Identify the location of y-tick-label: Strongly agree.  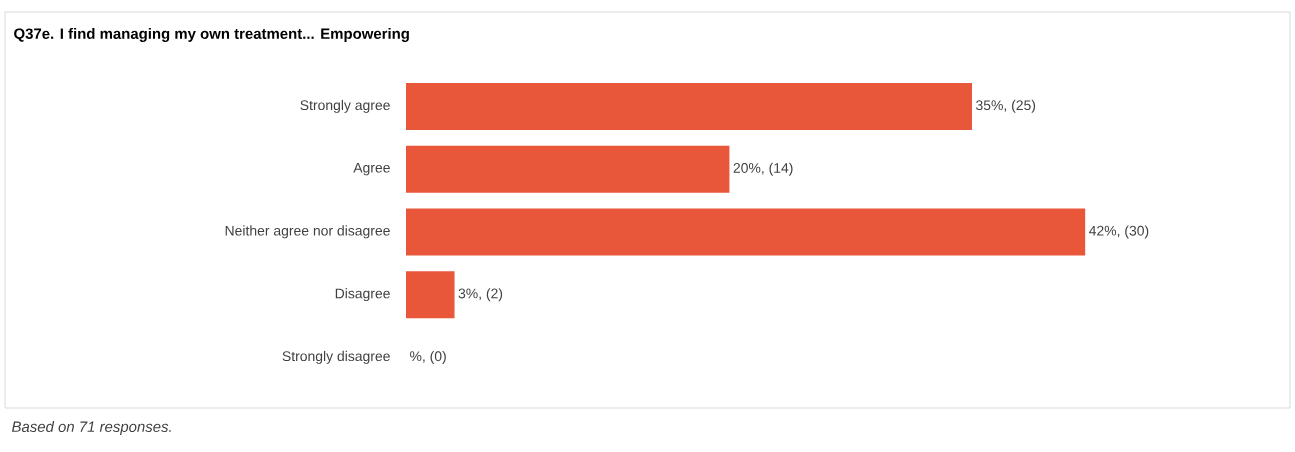
(345, 106).